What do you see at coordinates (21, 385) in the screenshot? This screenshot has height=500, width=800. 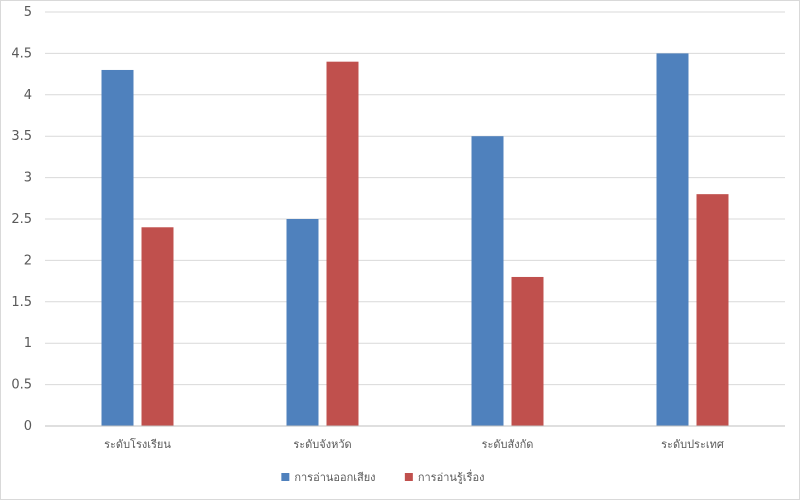 I see `y-tick-label: 0.5` at bounding box center [21, 385].